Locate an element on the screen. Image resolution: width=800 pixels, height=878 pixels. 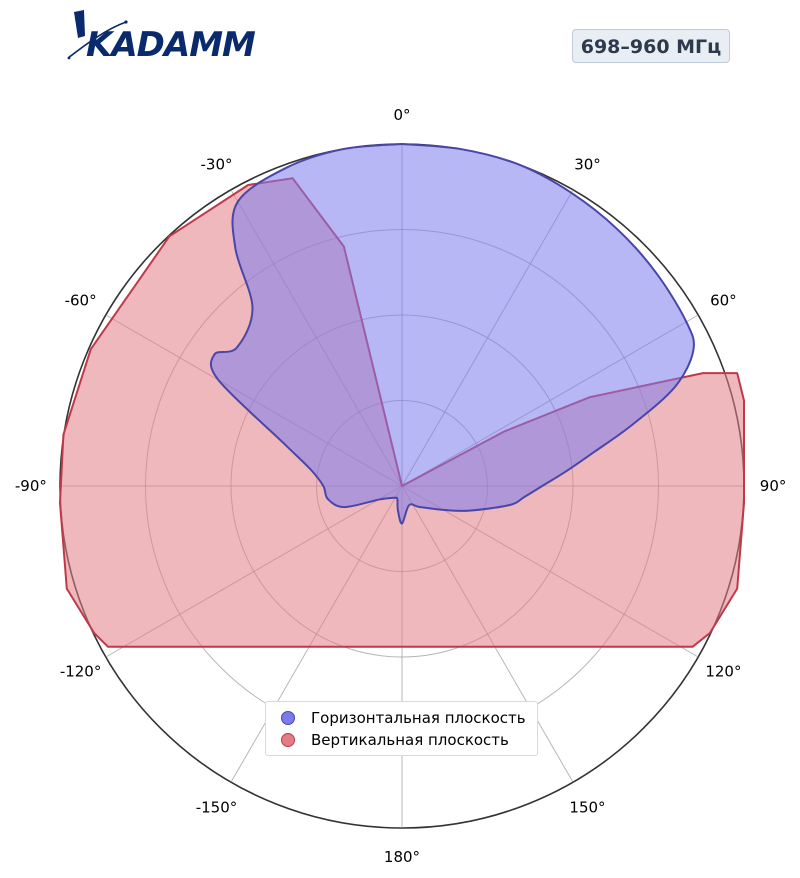
angle-tick-label: 120° is located at coordinates (723, 672).